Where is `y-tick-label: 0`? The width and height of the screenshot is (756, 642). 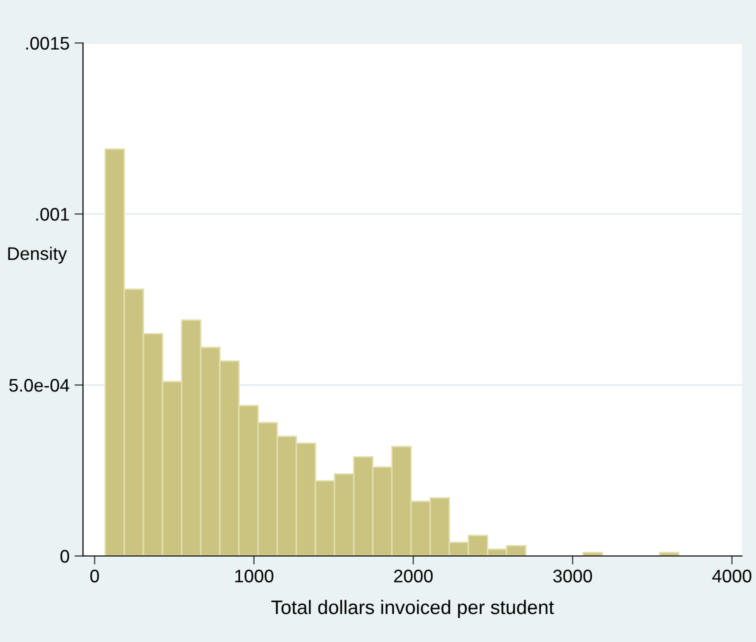
y-tick-label: 0 is located at coordinates (65, 556).